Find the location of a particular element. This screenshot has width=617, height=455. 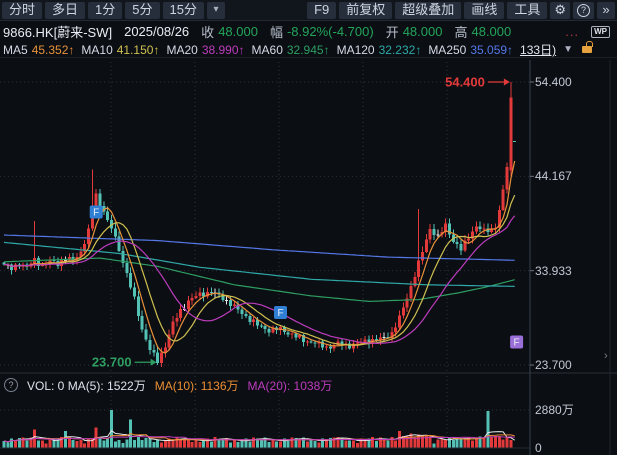

tab-timeshare: 分时 is located at coordinates (22, 10).